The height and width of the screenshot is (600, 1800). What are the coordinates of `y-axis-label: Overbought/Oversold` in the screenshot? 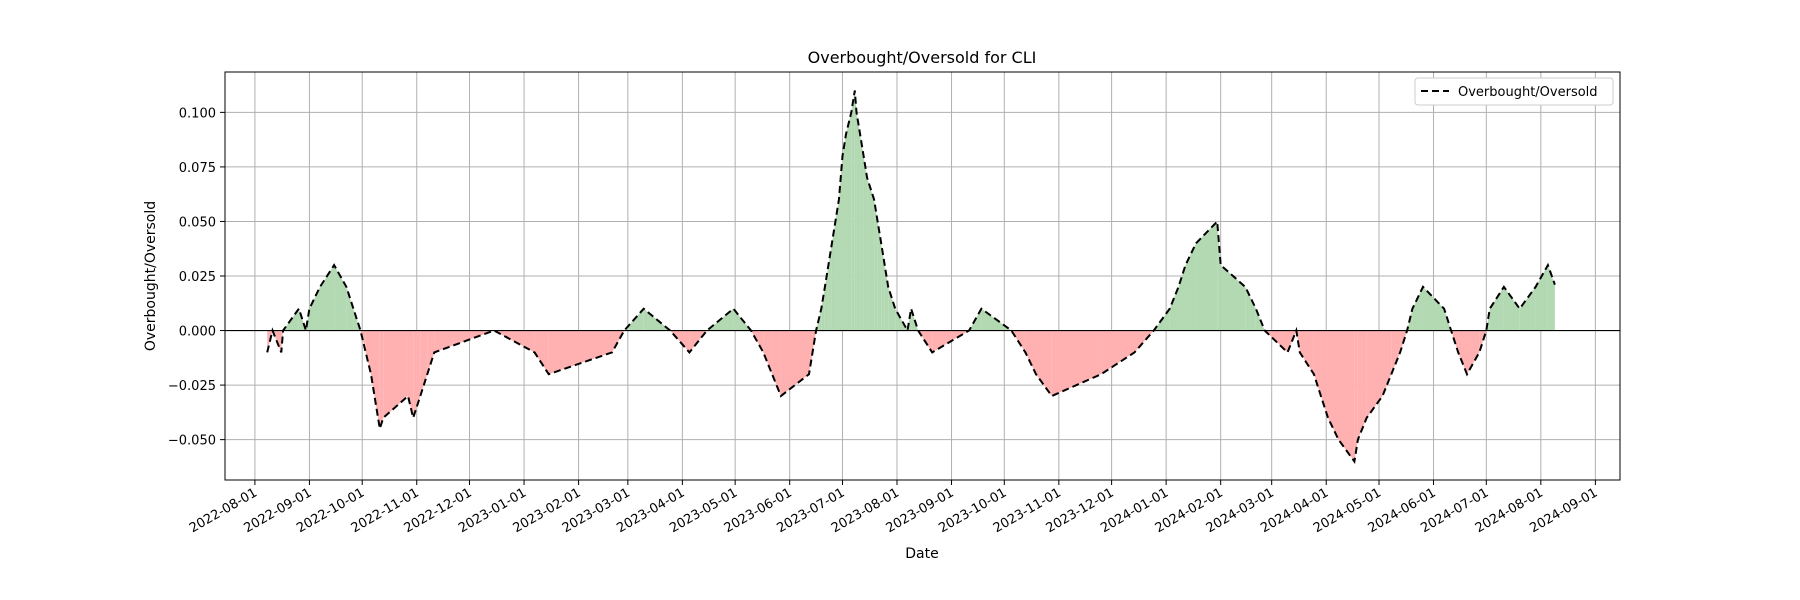 It's located at (151, 276).